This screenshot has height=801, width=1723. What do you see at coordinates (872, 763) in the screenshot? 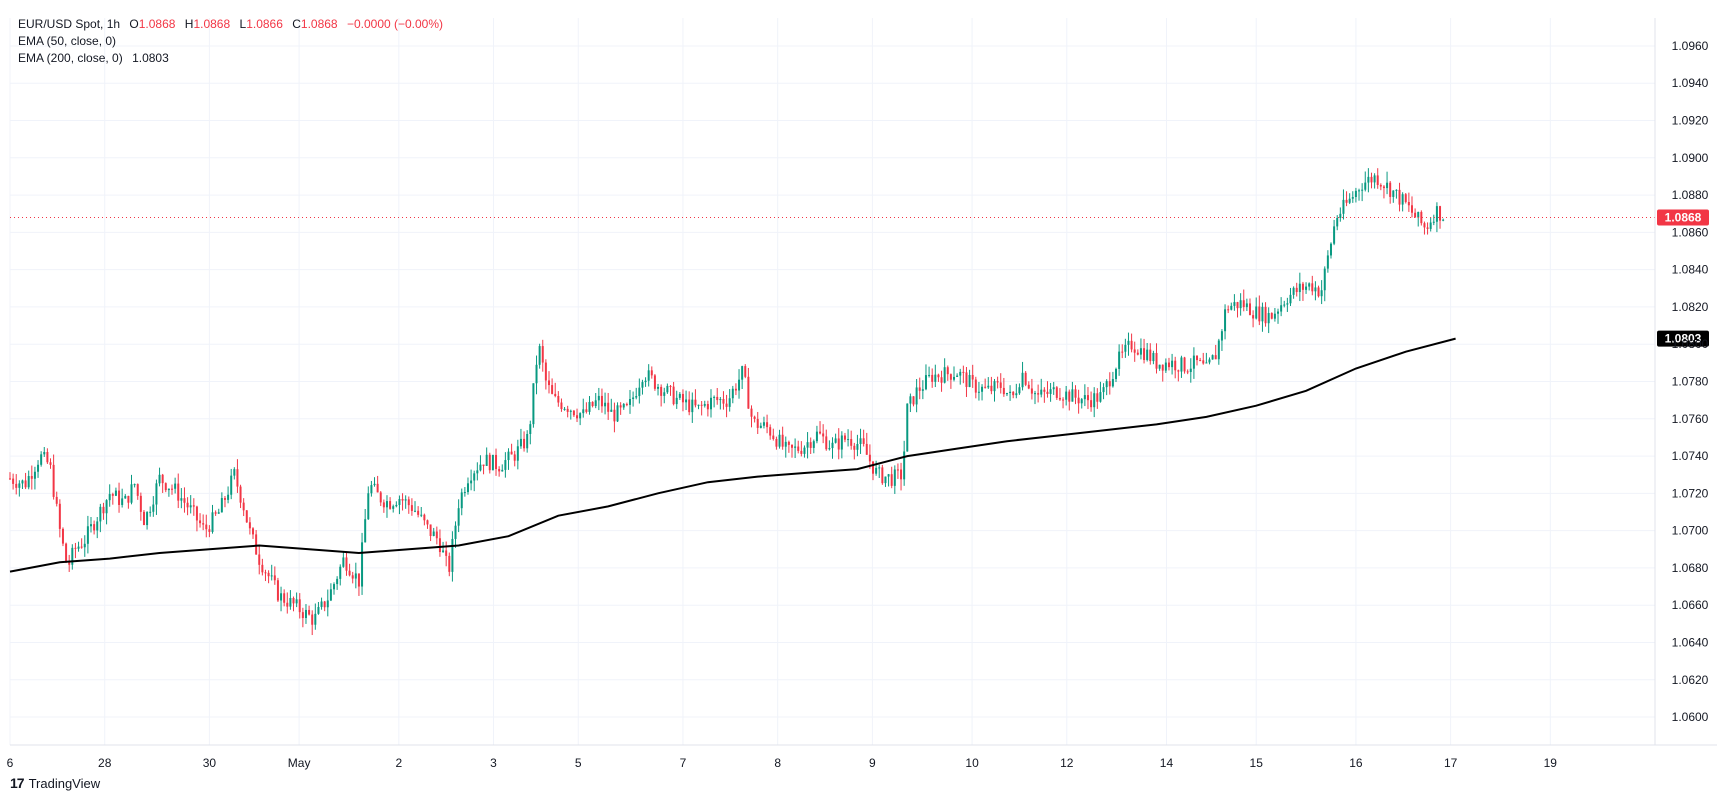
I see `x-tick-label: 9` at bounding box center [872, 763].